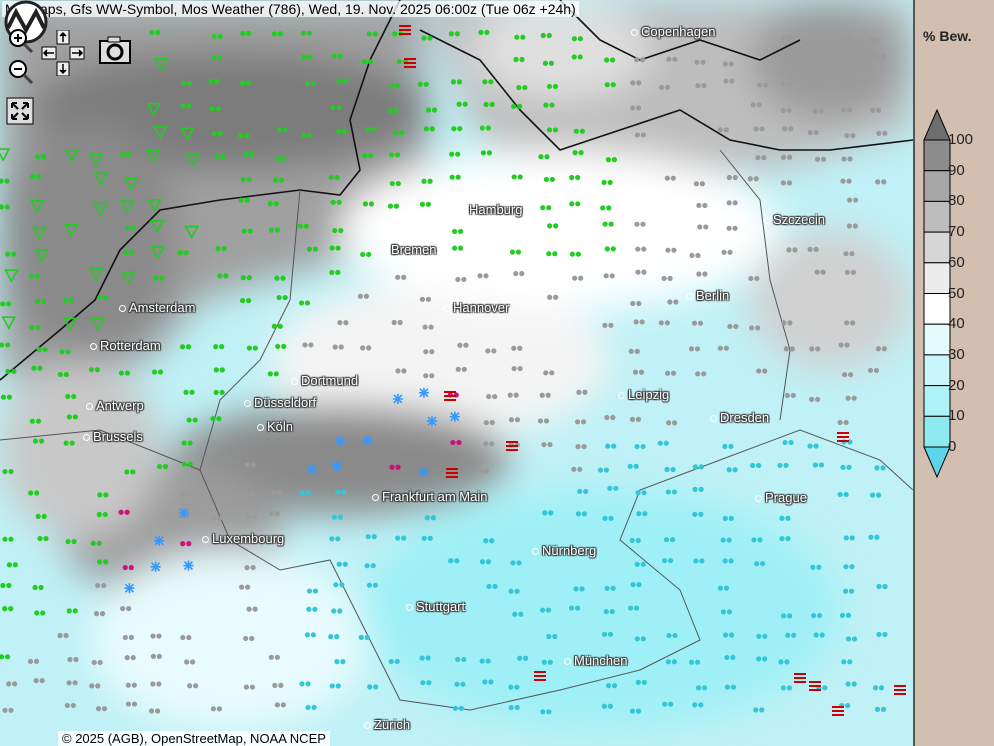 The width and height of the screenshot is (994, 746). I want to click on city-name: Bremen, so click(414, 249).